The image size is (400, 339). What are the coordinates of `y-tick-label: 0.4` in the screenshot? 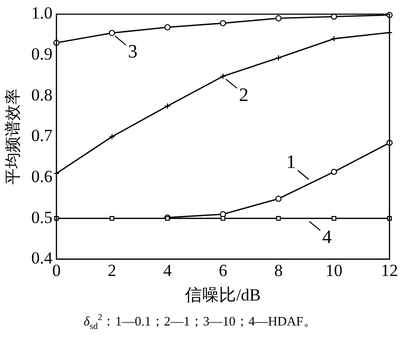 It's located at (42, 258).